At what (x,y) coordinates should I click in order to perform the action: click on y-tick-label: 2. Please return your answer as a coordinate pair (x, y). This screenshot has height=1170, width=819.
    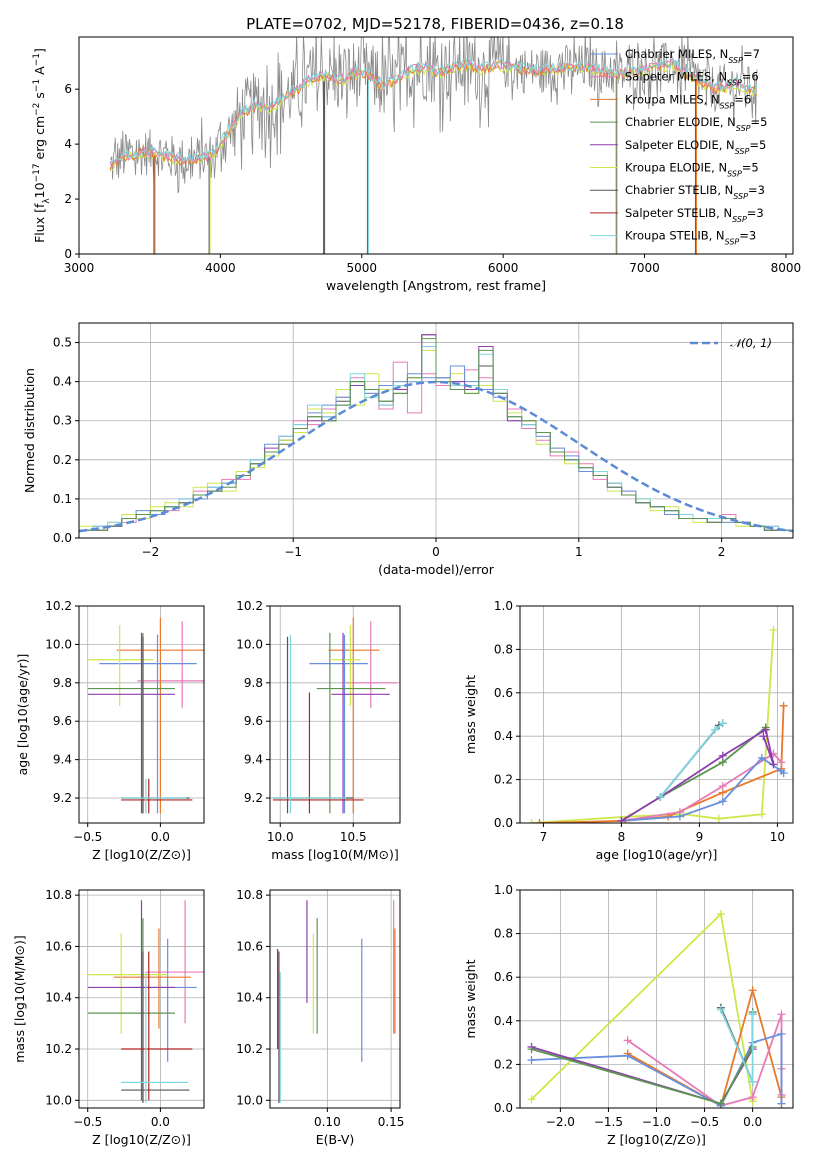
    Looking at the image, I should click on (68, 199).